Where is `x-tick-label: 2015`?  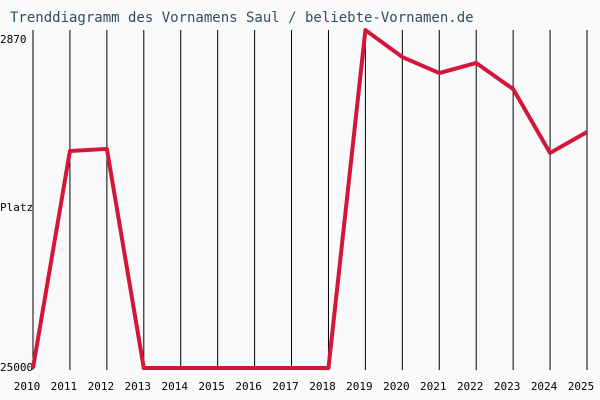 x-tick-label: 2015 is located at coordinates (211, 386).